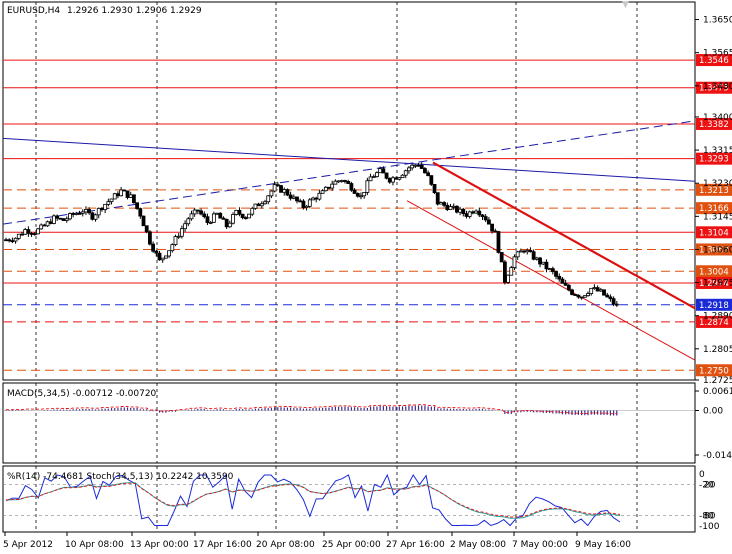 This screenshot has height=554, width=732. I want to click on williams-r-line, so click(313, 500).